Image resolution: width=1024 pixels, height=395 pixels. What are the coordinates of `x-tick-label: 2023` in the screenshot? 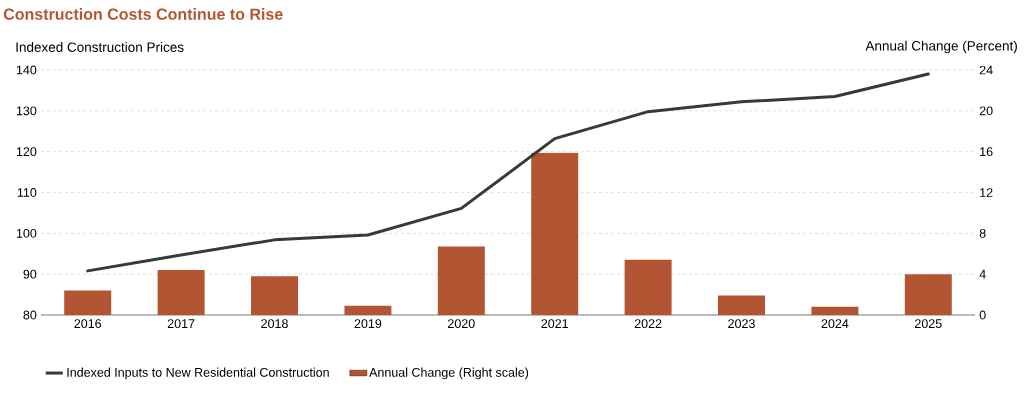 It's located at (741, 324).